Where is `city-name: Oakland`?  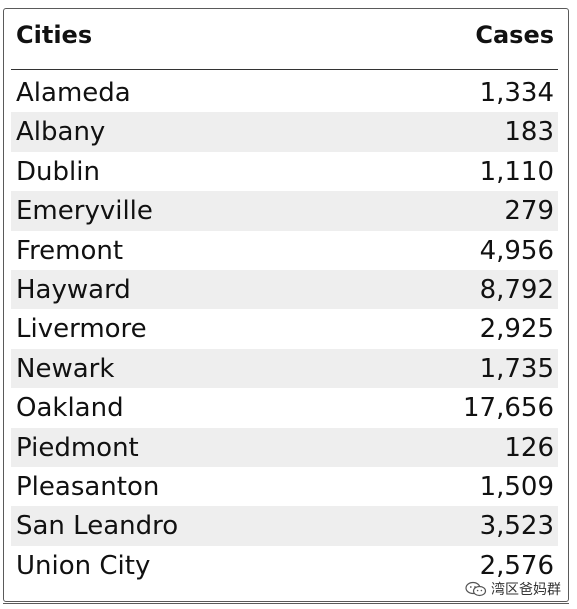
city-name: Oakland is located at coordinates (70, 408).